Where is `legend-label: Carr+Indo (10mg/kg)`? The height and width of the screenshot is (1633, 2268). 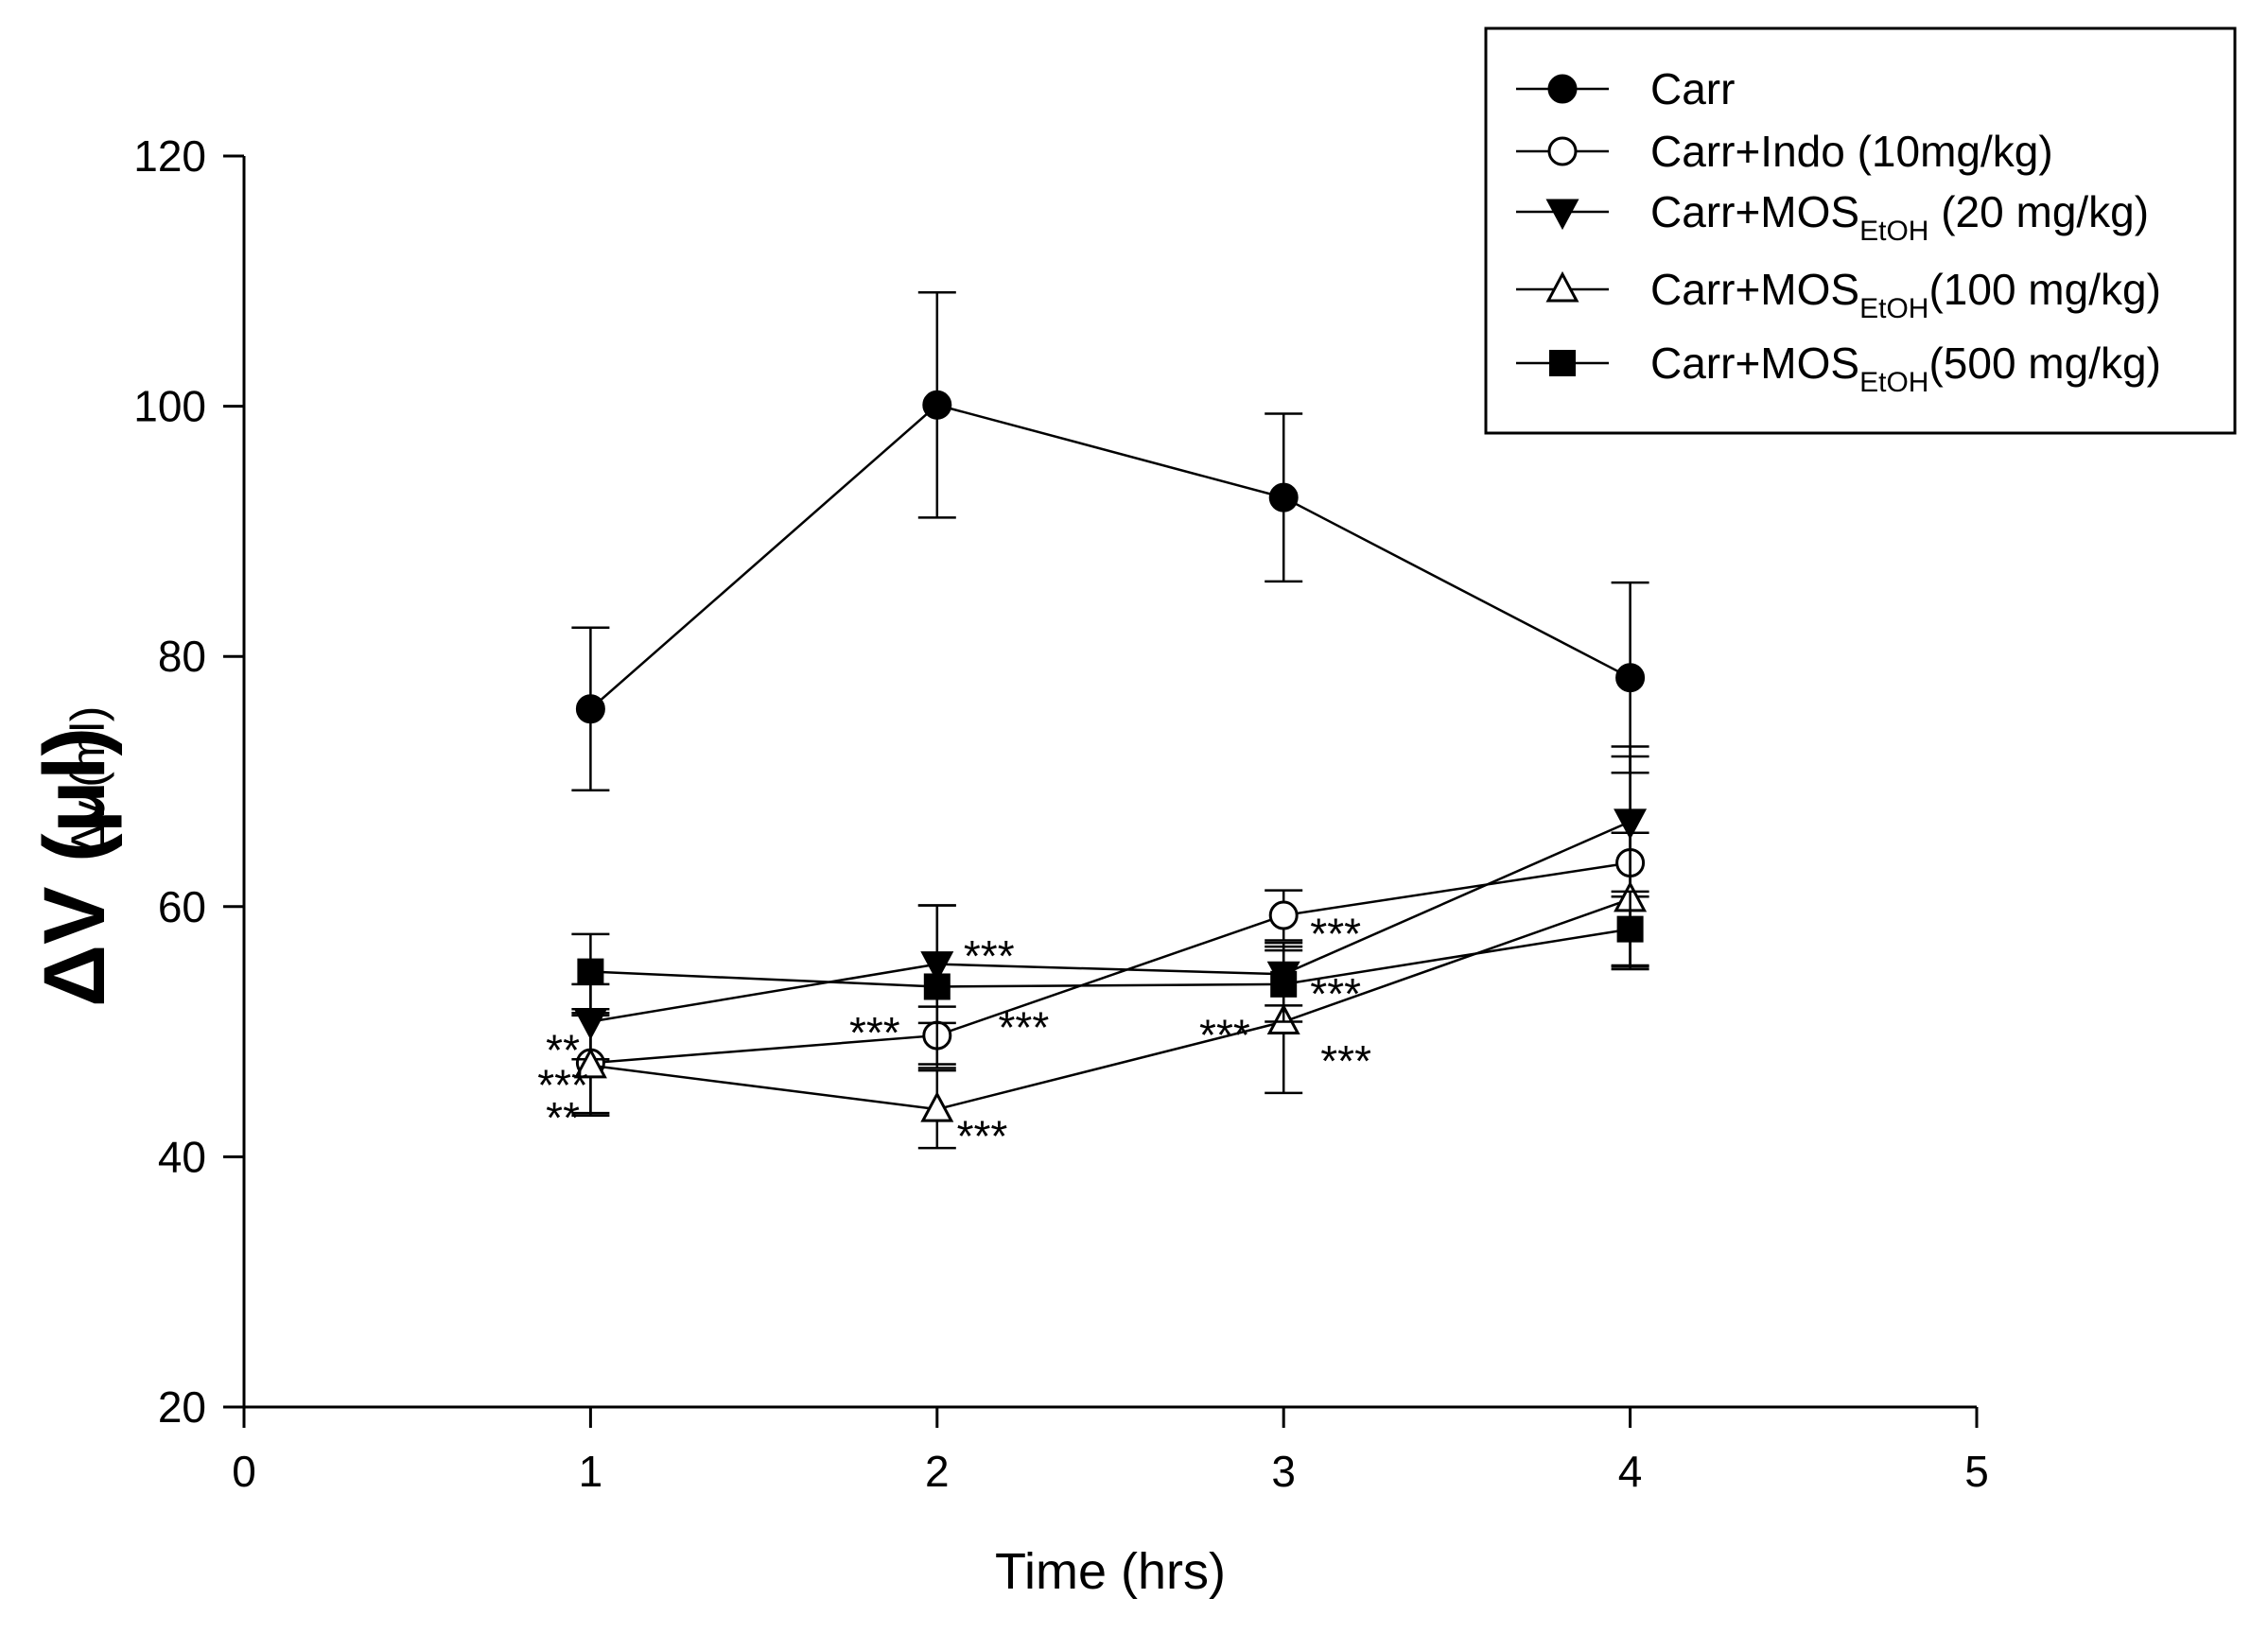 legend-label: Carr+Indo (10mg/kg) is located at coordinates (1851, 151).